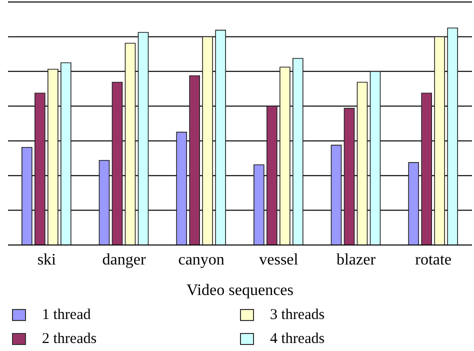 The height and width of the screenshot is (351, 474). Describe the element at coordinates (201, 259) in the screenshot. I see `x-tick-label: canyon` at that location.